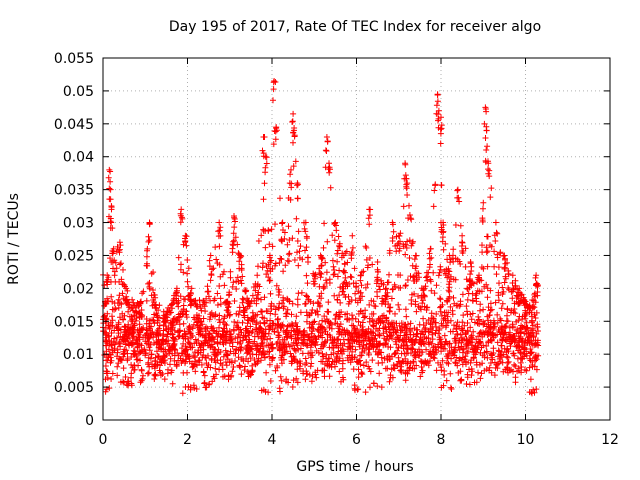 This screenshot has width=640, height=480. What do you see at coordinates (74, 125) in the screenshot?
I see `y-tick-label: 0.045` at bounding box center [74, 125].